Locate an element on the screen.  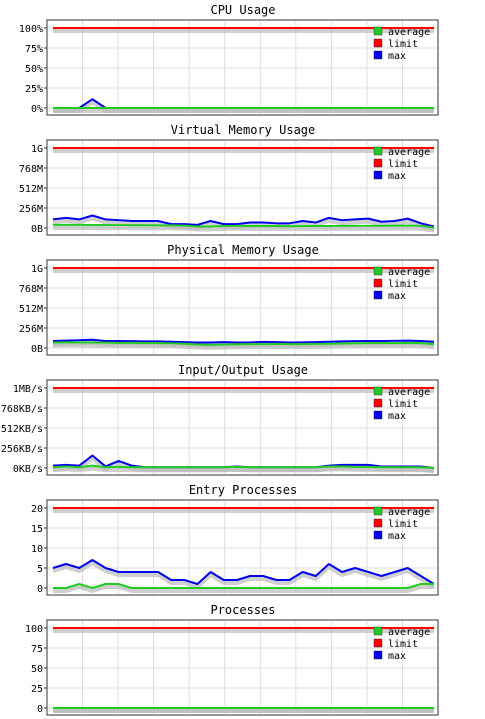
y-tick-label: 512KB/s is located at coordinates (22, 429).